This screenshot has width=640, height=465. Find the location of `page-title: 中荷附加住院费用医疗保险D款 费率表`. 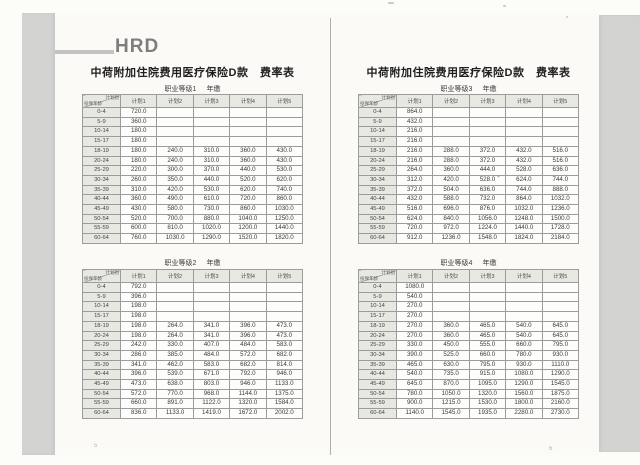

page-title: 中荷附加住院费用医疗保险D款 费率表 is located at coordinates (192, 73).